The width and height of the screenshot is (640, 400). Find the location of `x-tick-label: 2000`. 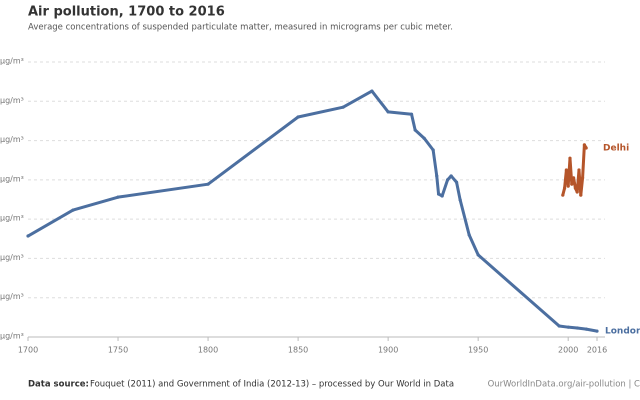

x-tick-label: 2000 is located at coordinates (568, 350).